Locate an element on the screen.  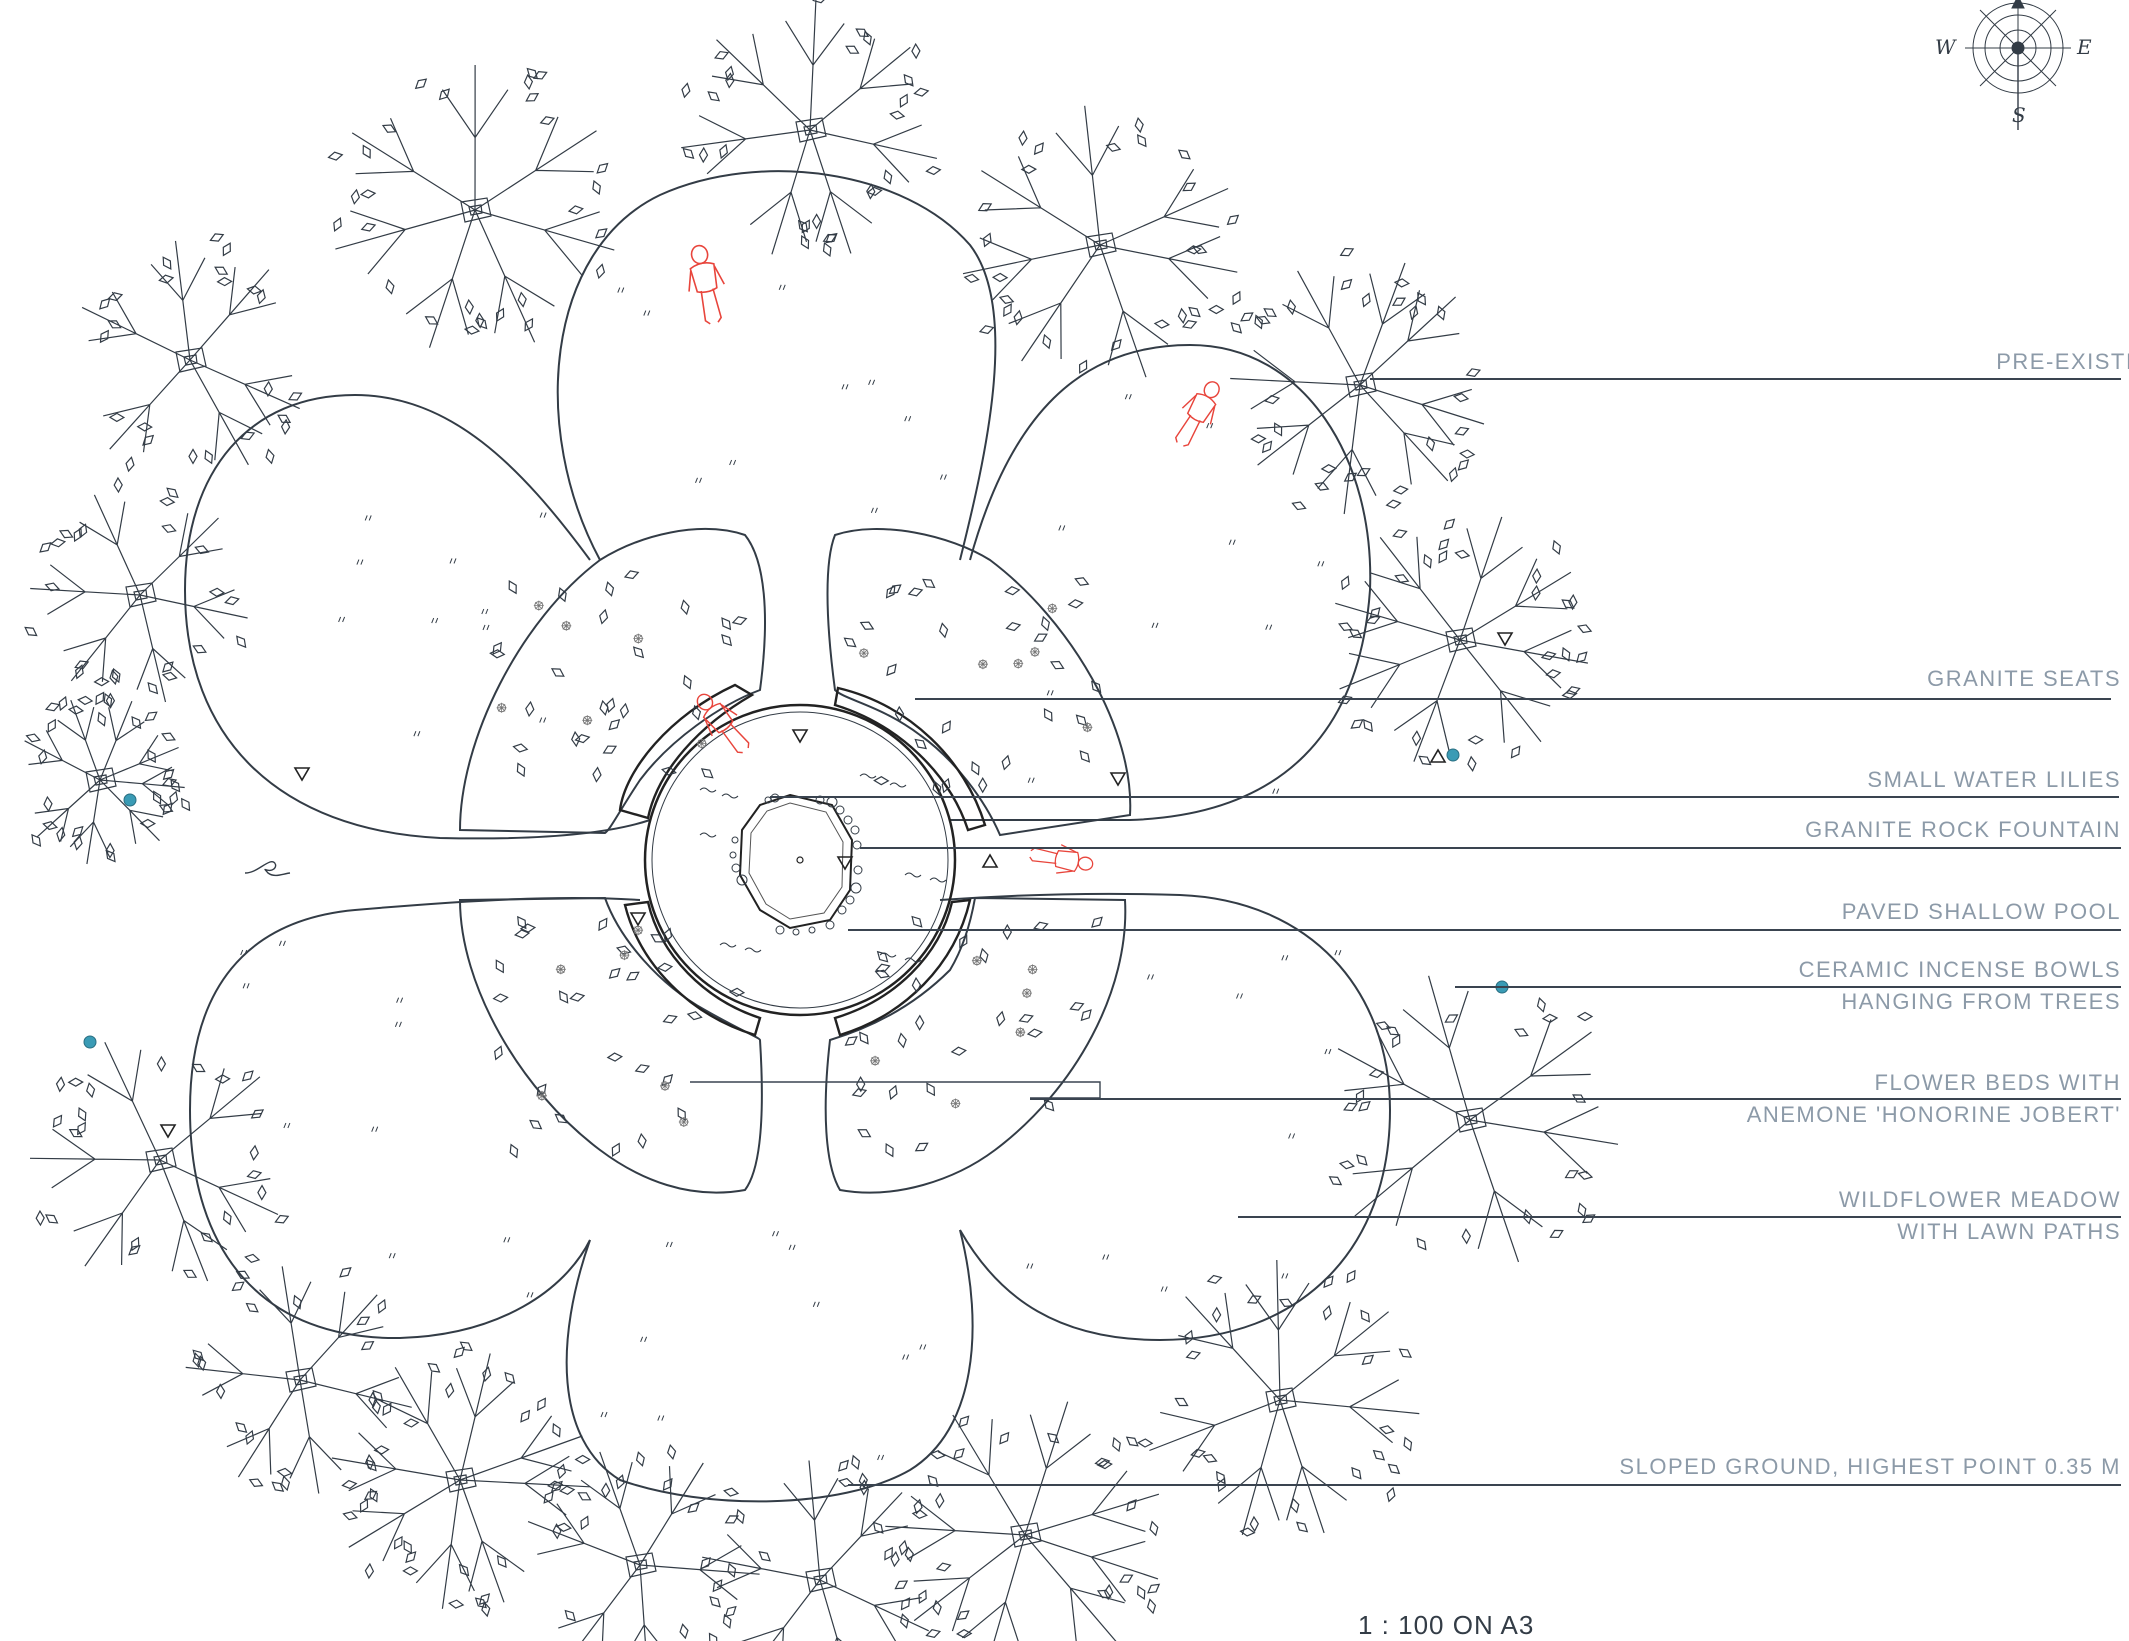
paved-shallow-pool is located at coordinates (800, 860).